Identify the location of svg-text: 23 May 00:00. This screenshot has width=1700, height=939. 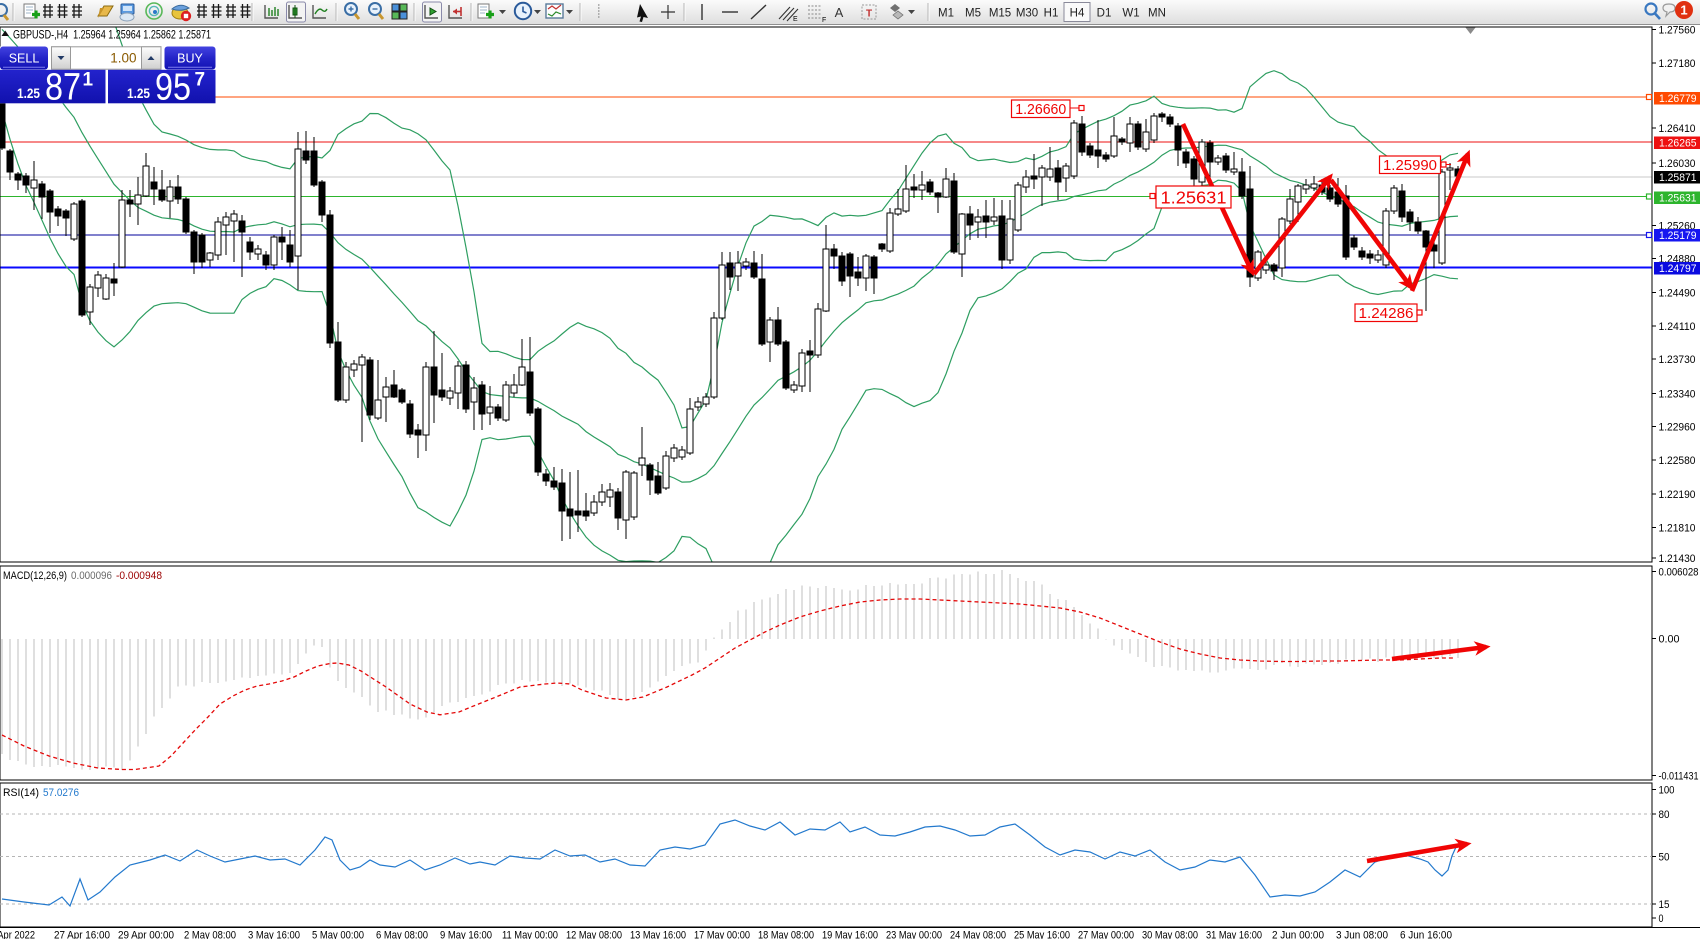
(914, 934).